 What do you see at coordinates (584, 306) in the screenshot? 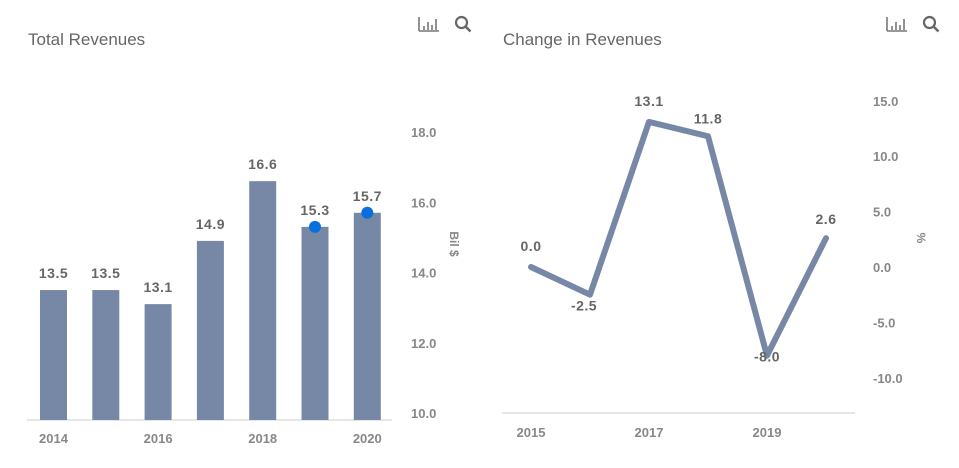
I see `data-label-2016: -2.5` at bounding box center [584, 306].